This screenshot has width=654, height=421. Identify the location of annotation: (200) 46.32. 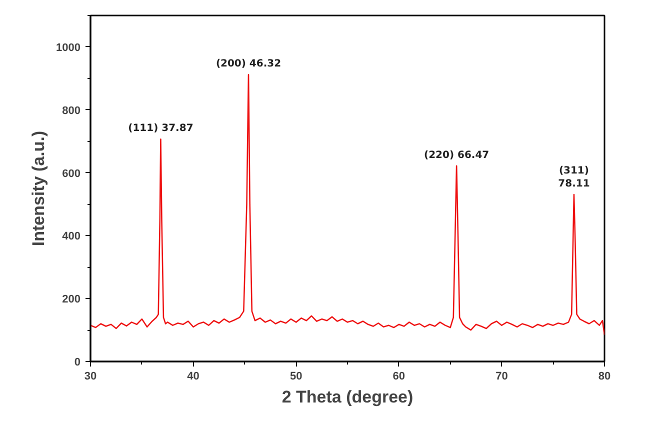
(249, 64).